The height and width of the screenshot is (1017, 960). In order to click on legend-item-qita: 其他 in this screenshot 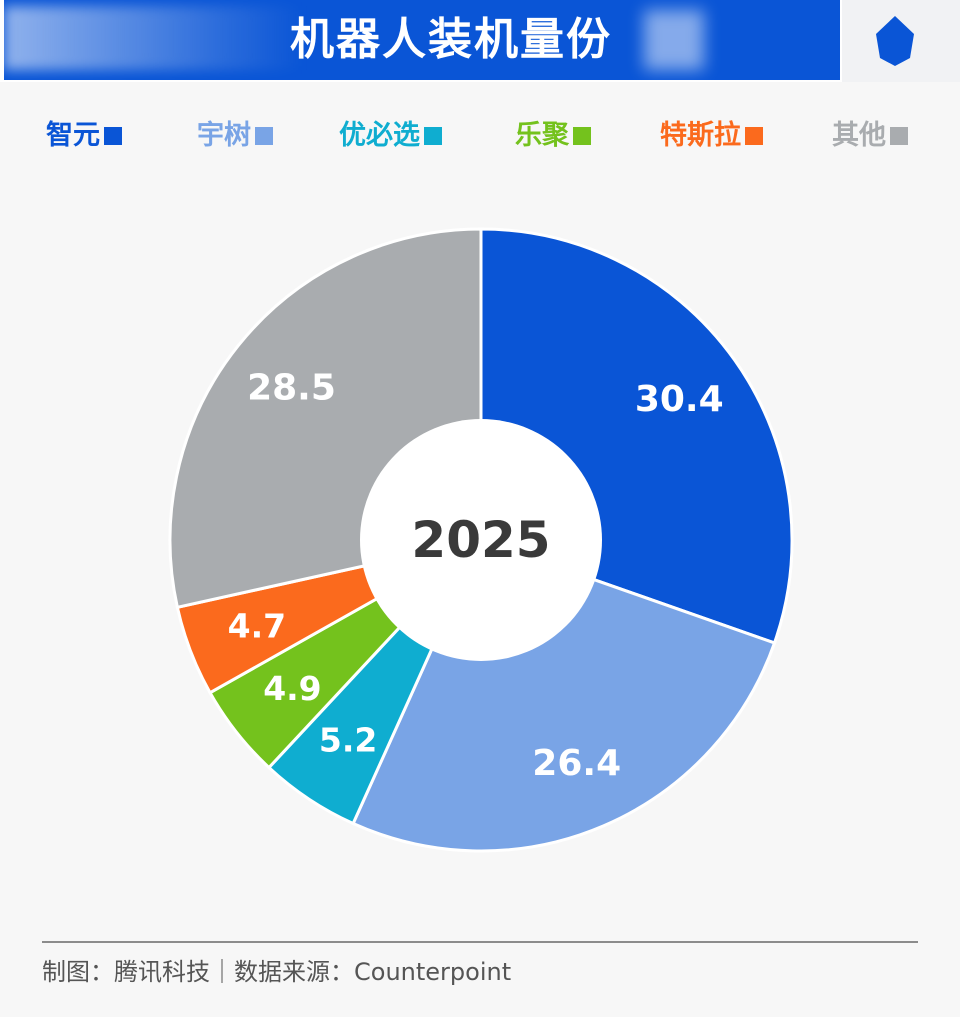, I will do `click(870, 136)`.